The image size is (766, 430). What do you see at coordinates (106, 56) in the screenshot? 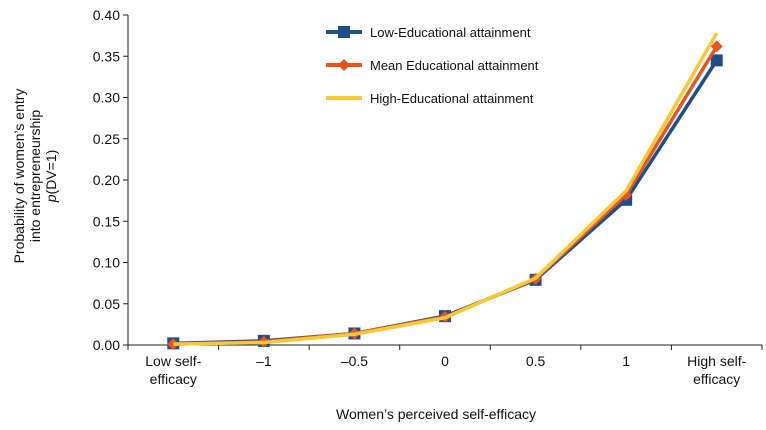
I see `y-tick-label: 0.35` at bounding box center [106, 56].